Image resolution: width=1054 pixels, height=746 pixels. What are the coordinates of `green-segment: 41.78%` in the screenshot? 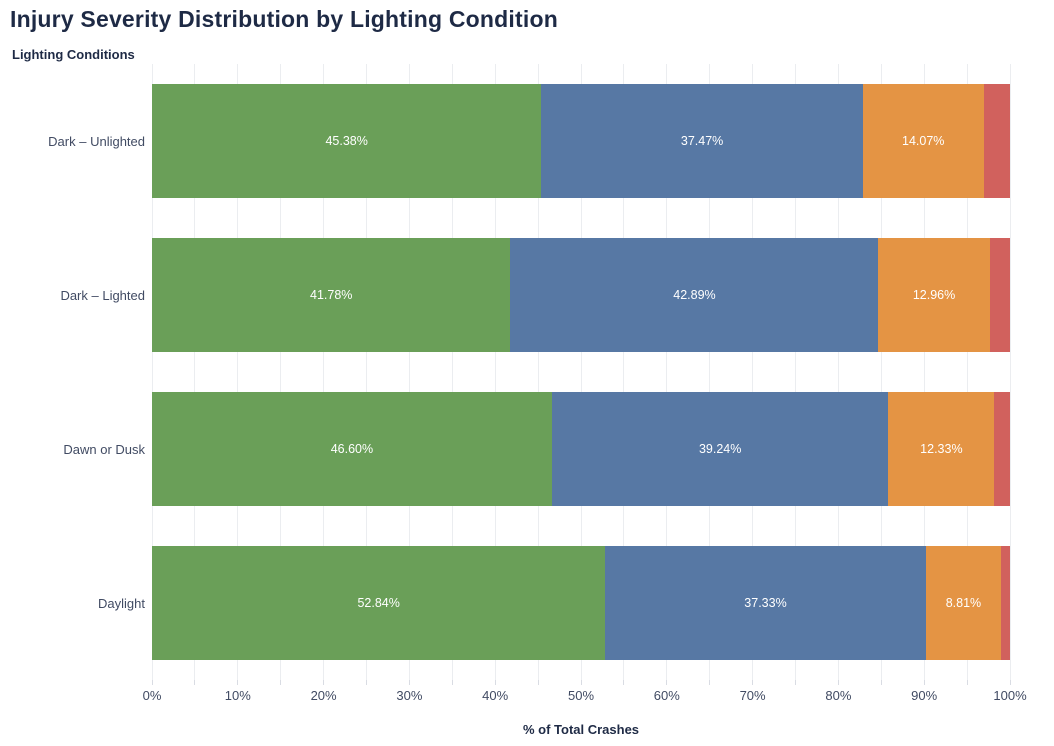 It's located at (331, 295).